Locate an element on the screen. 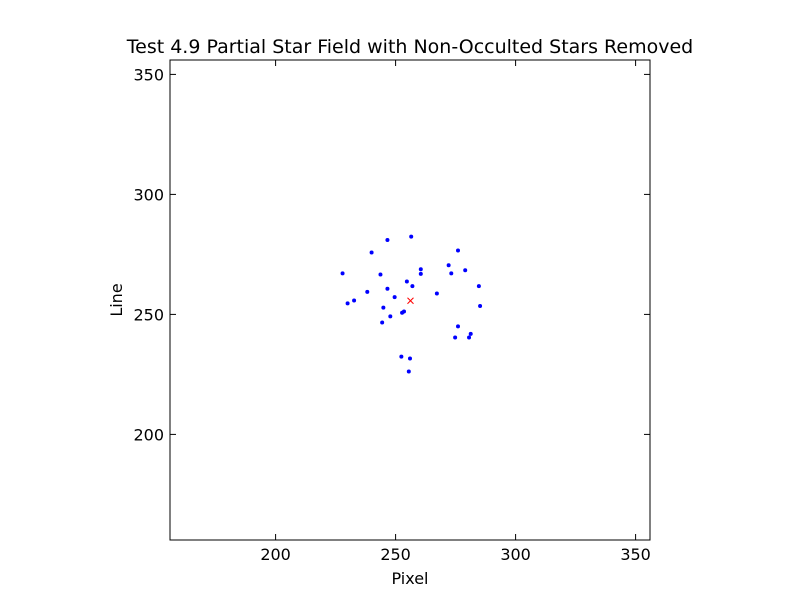 The width and height of the screenshot is (800, 600). y-tick-label: 300 is located at coordinates (148, 194).